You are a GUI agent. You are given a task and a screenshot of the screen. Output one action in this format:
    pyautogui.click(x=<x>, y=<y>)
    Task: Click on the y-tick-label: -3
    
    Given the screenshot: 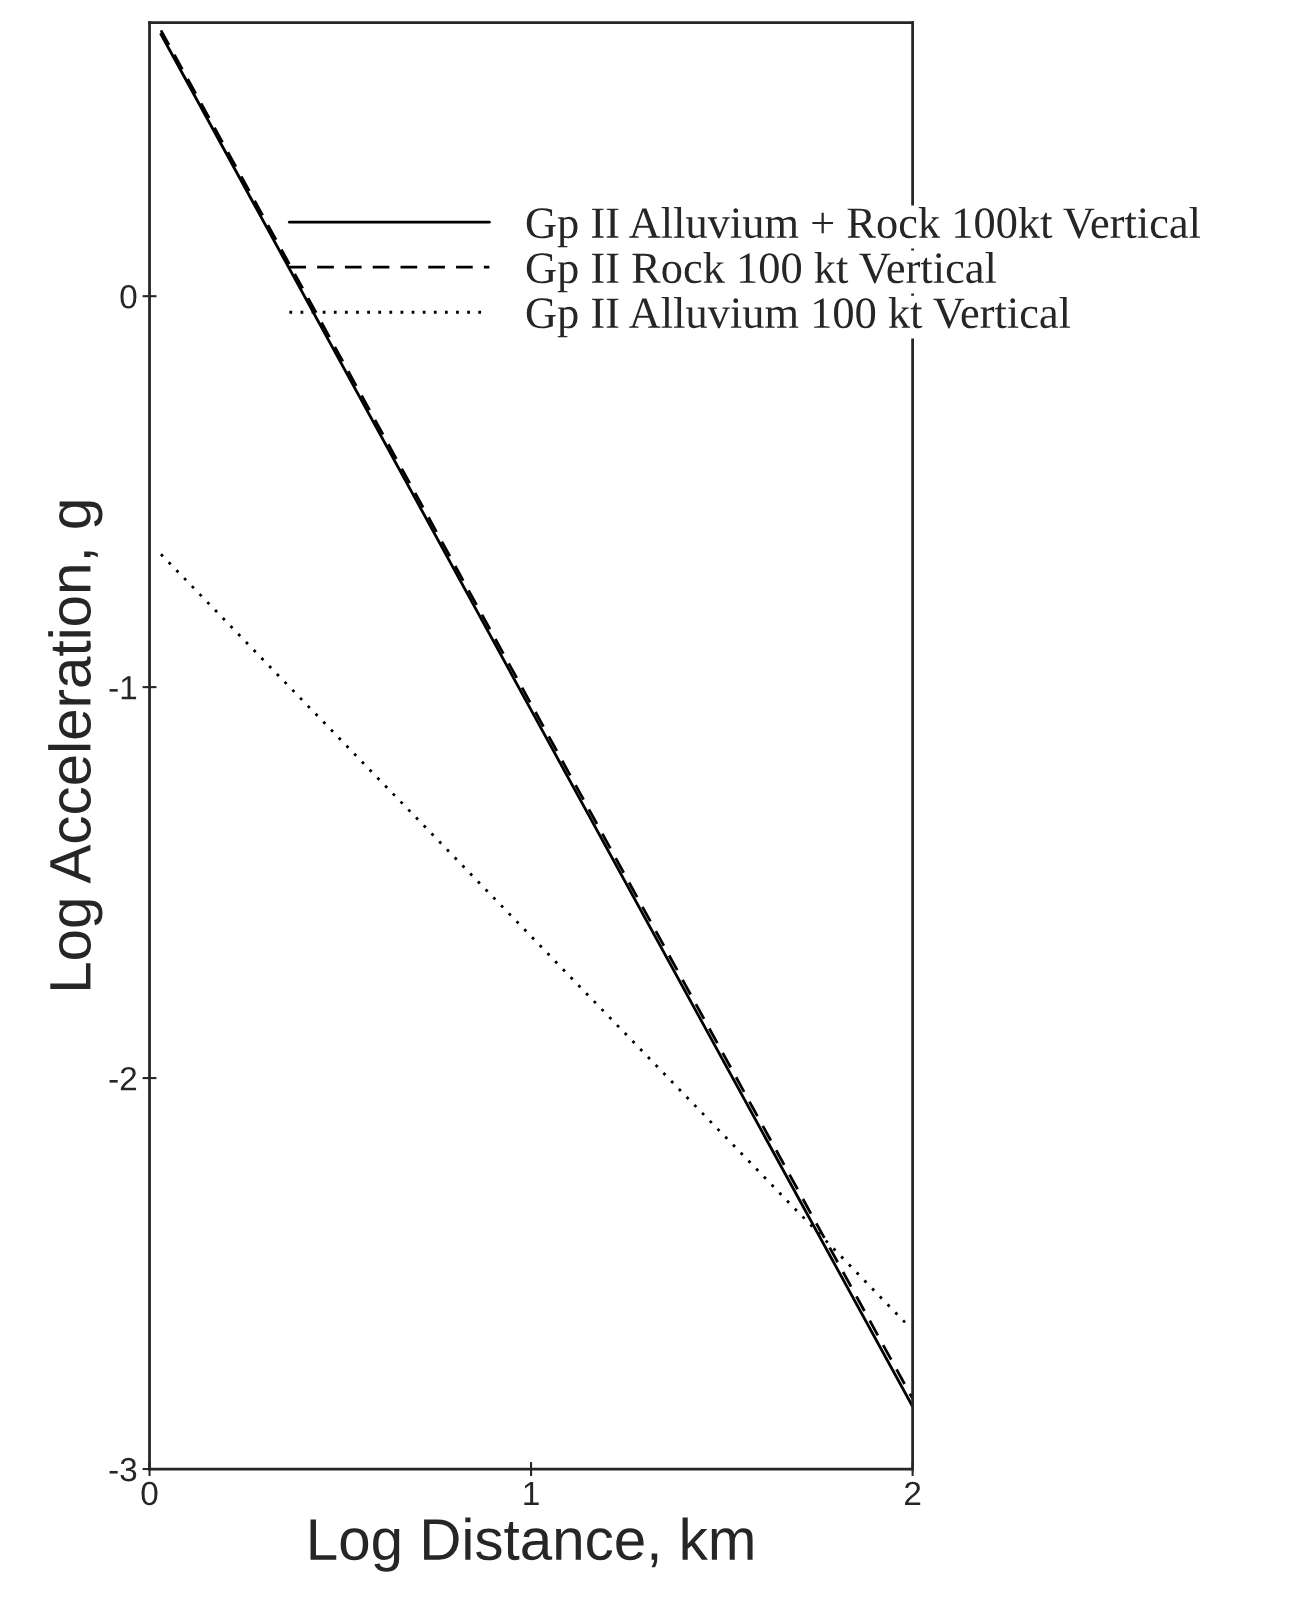 What is the action you would take?
    pyautogui.click(x=123, y=1469)
    